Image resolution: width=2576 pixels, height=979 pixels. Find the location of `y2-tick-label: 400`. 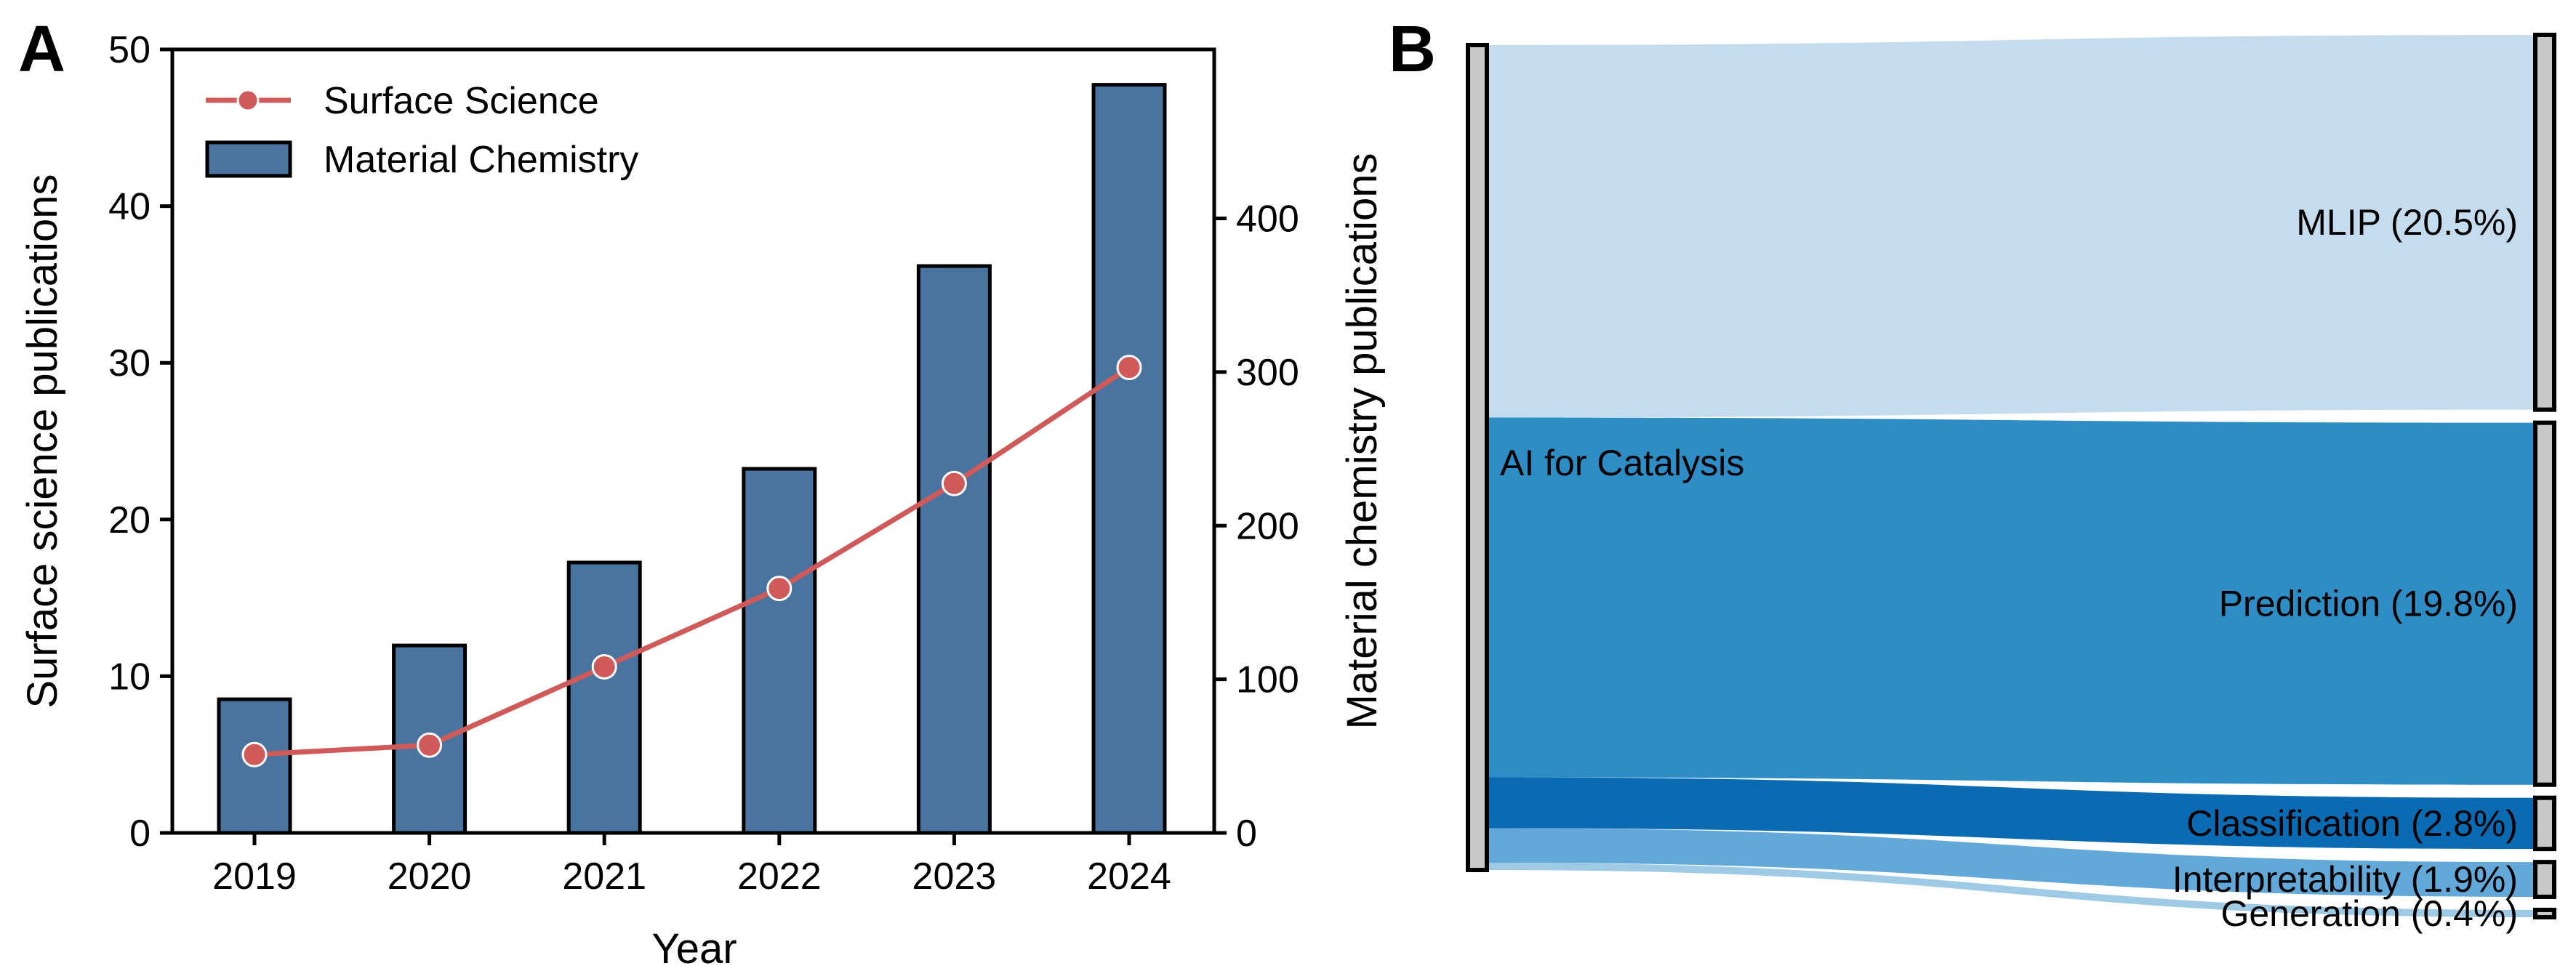

y2-tick-label: 400 is located at coordinates (1268, 220).